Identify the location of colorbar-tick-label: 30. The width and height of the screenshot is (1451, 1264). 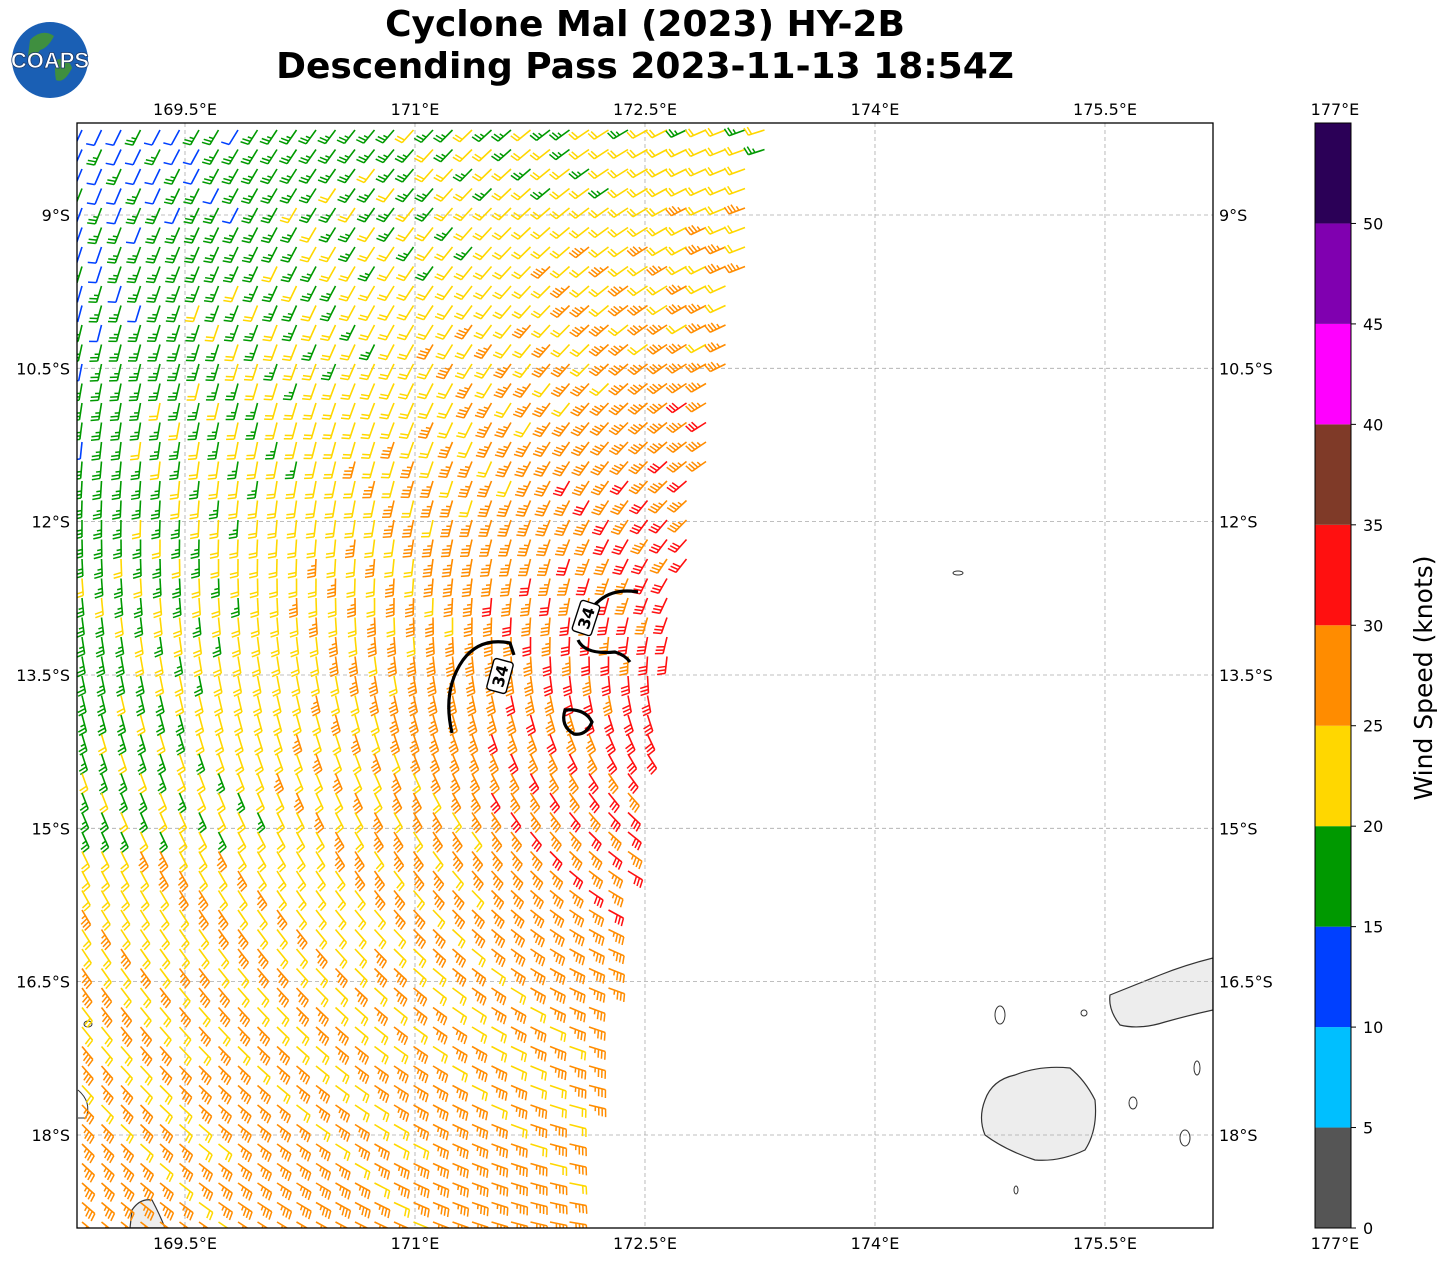
(1373, 625).